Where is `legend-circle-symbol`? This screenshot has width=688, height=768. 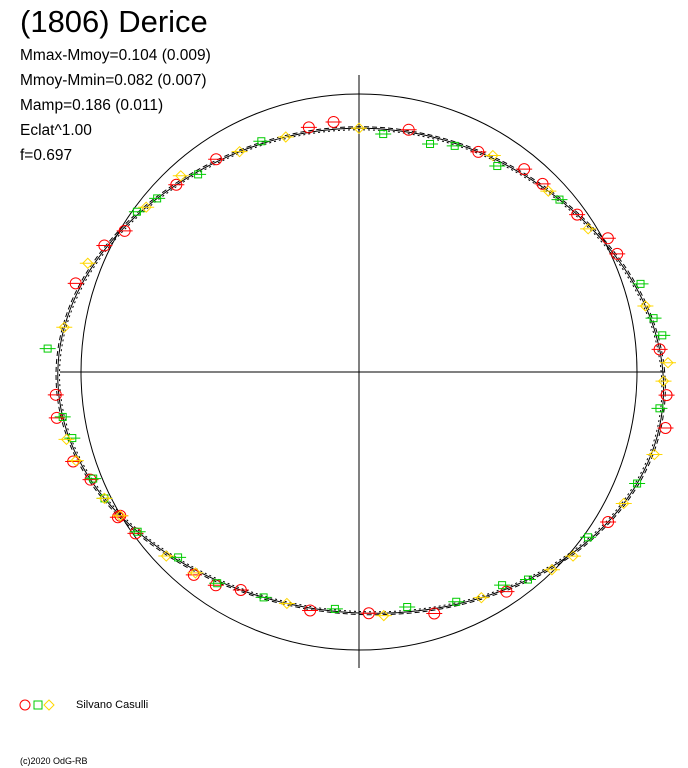 legend-circle-symbol is located at coordinates (25, 705).